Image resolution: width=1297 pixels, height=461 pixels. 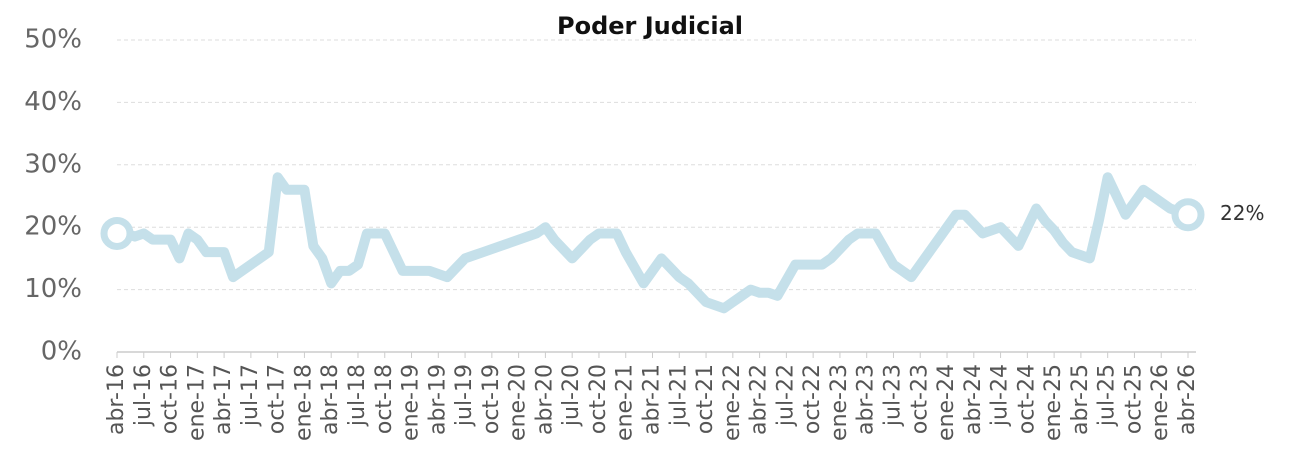 I want to click on x-tick-label: abr-19, so click(x=437, y=399).